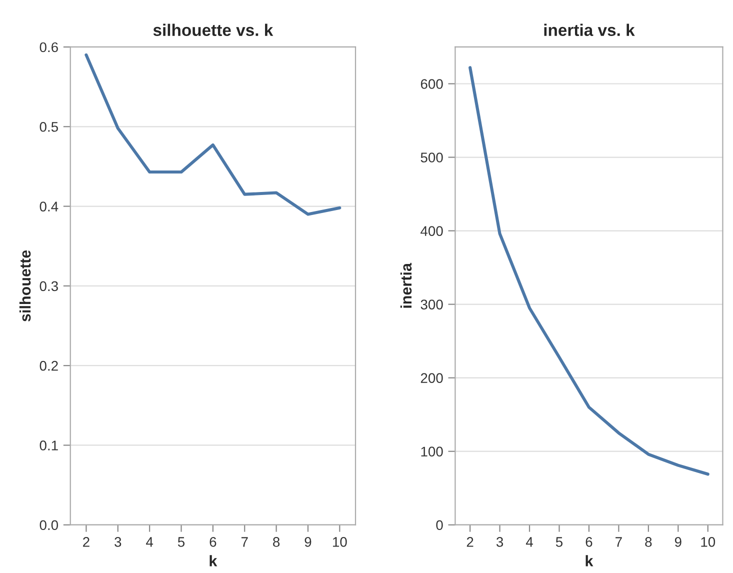 This screenshot has height=573, width=733. What do you see at coordinates (406, 285) in the screenshot?
I see `y-axis-title: inertia` at bounding box center [406, 285].